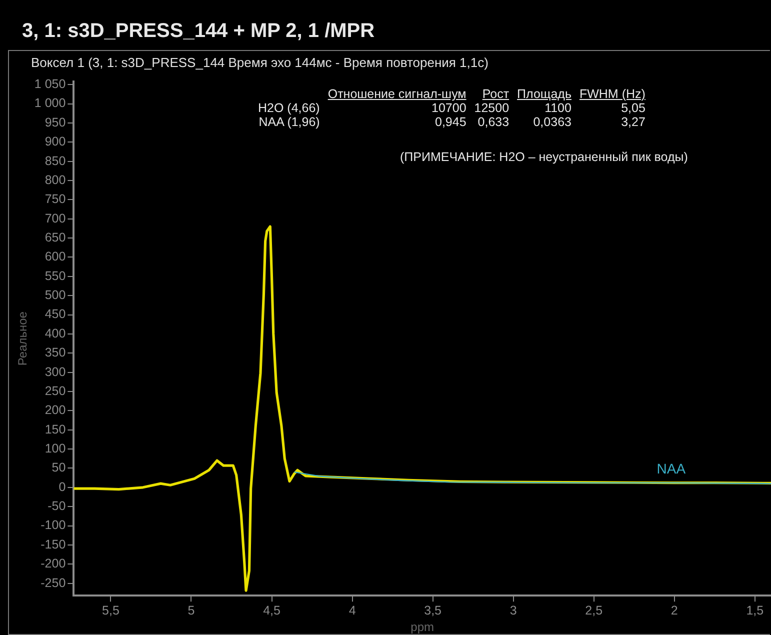 The width and height of the screenshot is (771, 635). Describe the element at coordinates (53, 583) in the screenshot. I see `y-tick-label: -250` at that location.